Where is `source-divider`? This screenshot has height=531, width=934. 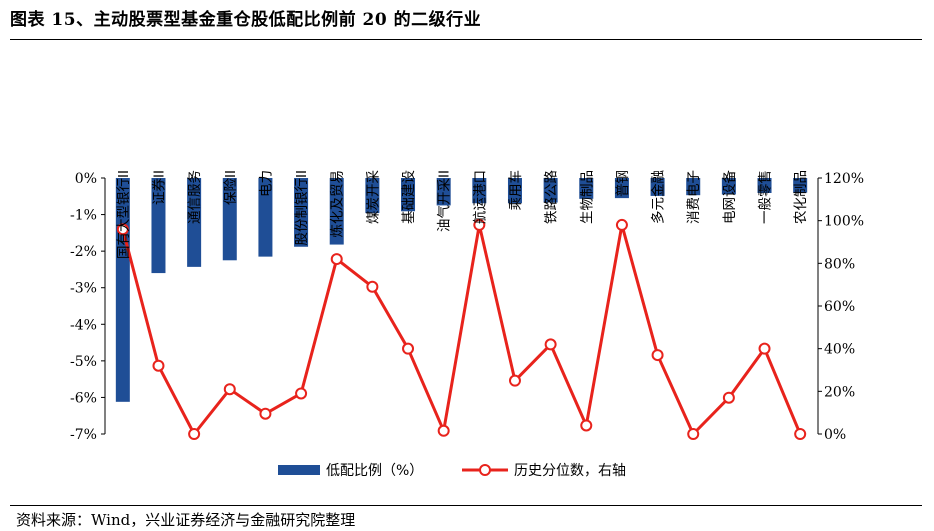
source-divider is located at coordinates (466, 505).